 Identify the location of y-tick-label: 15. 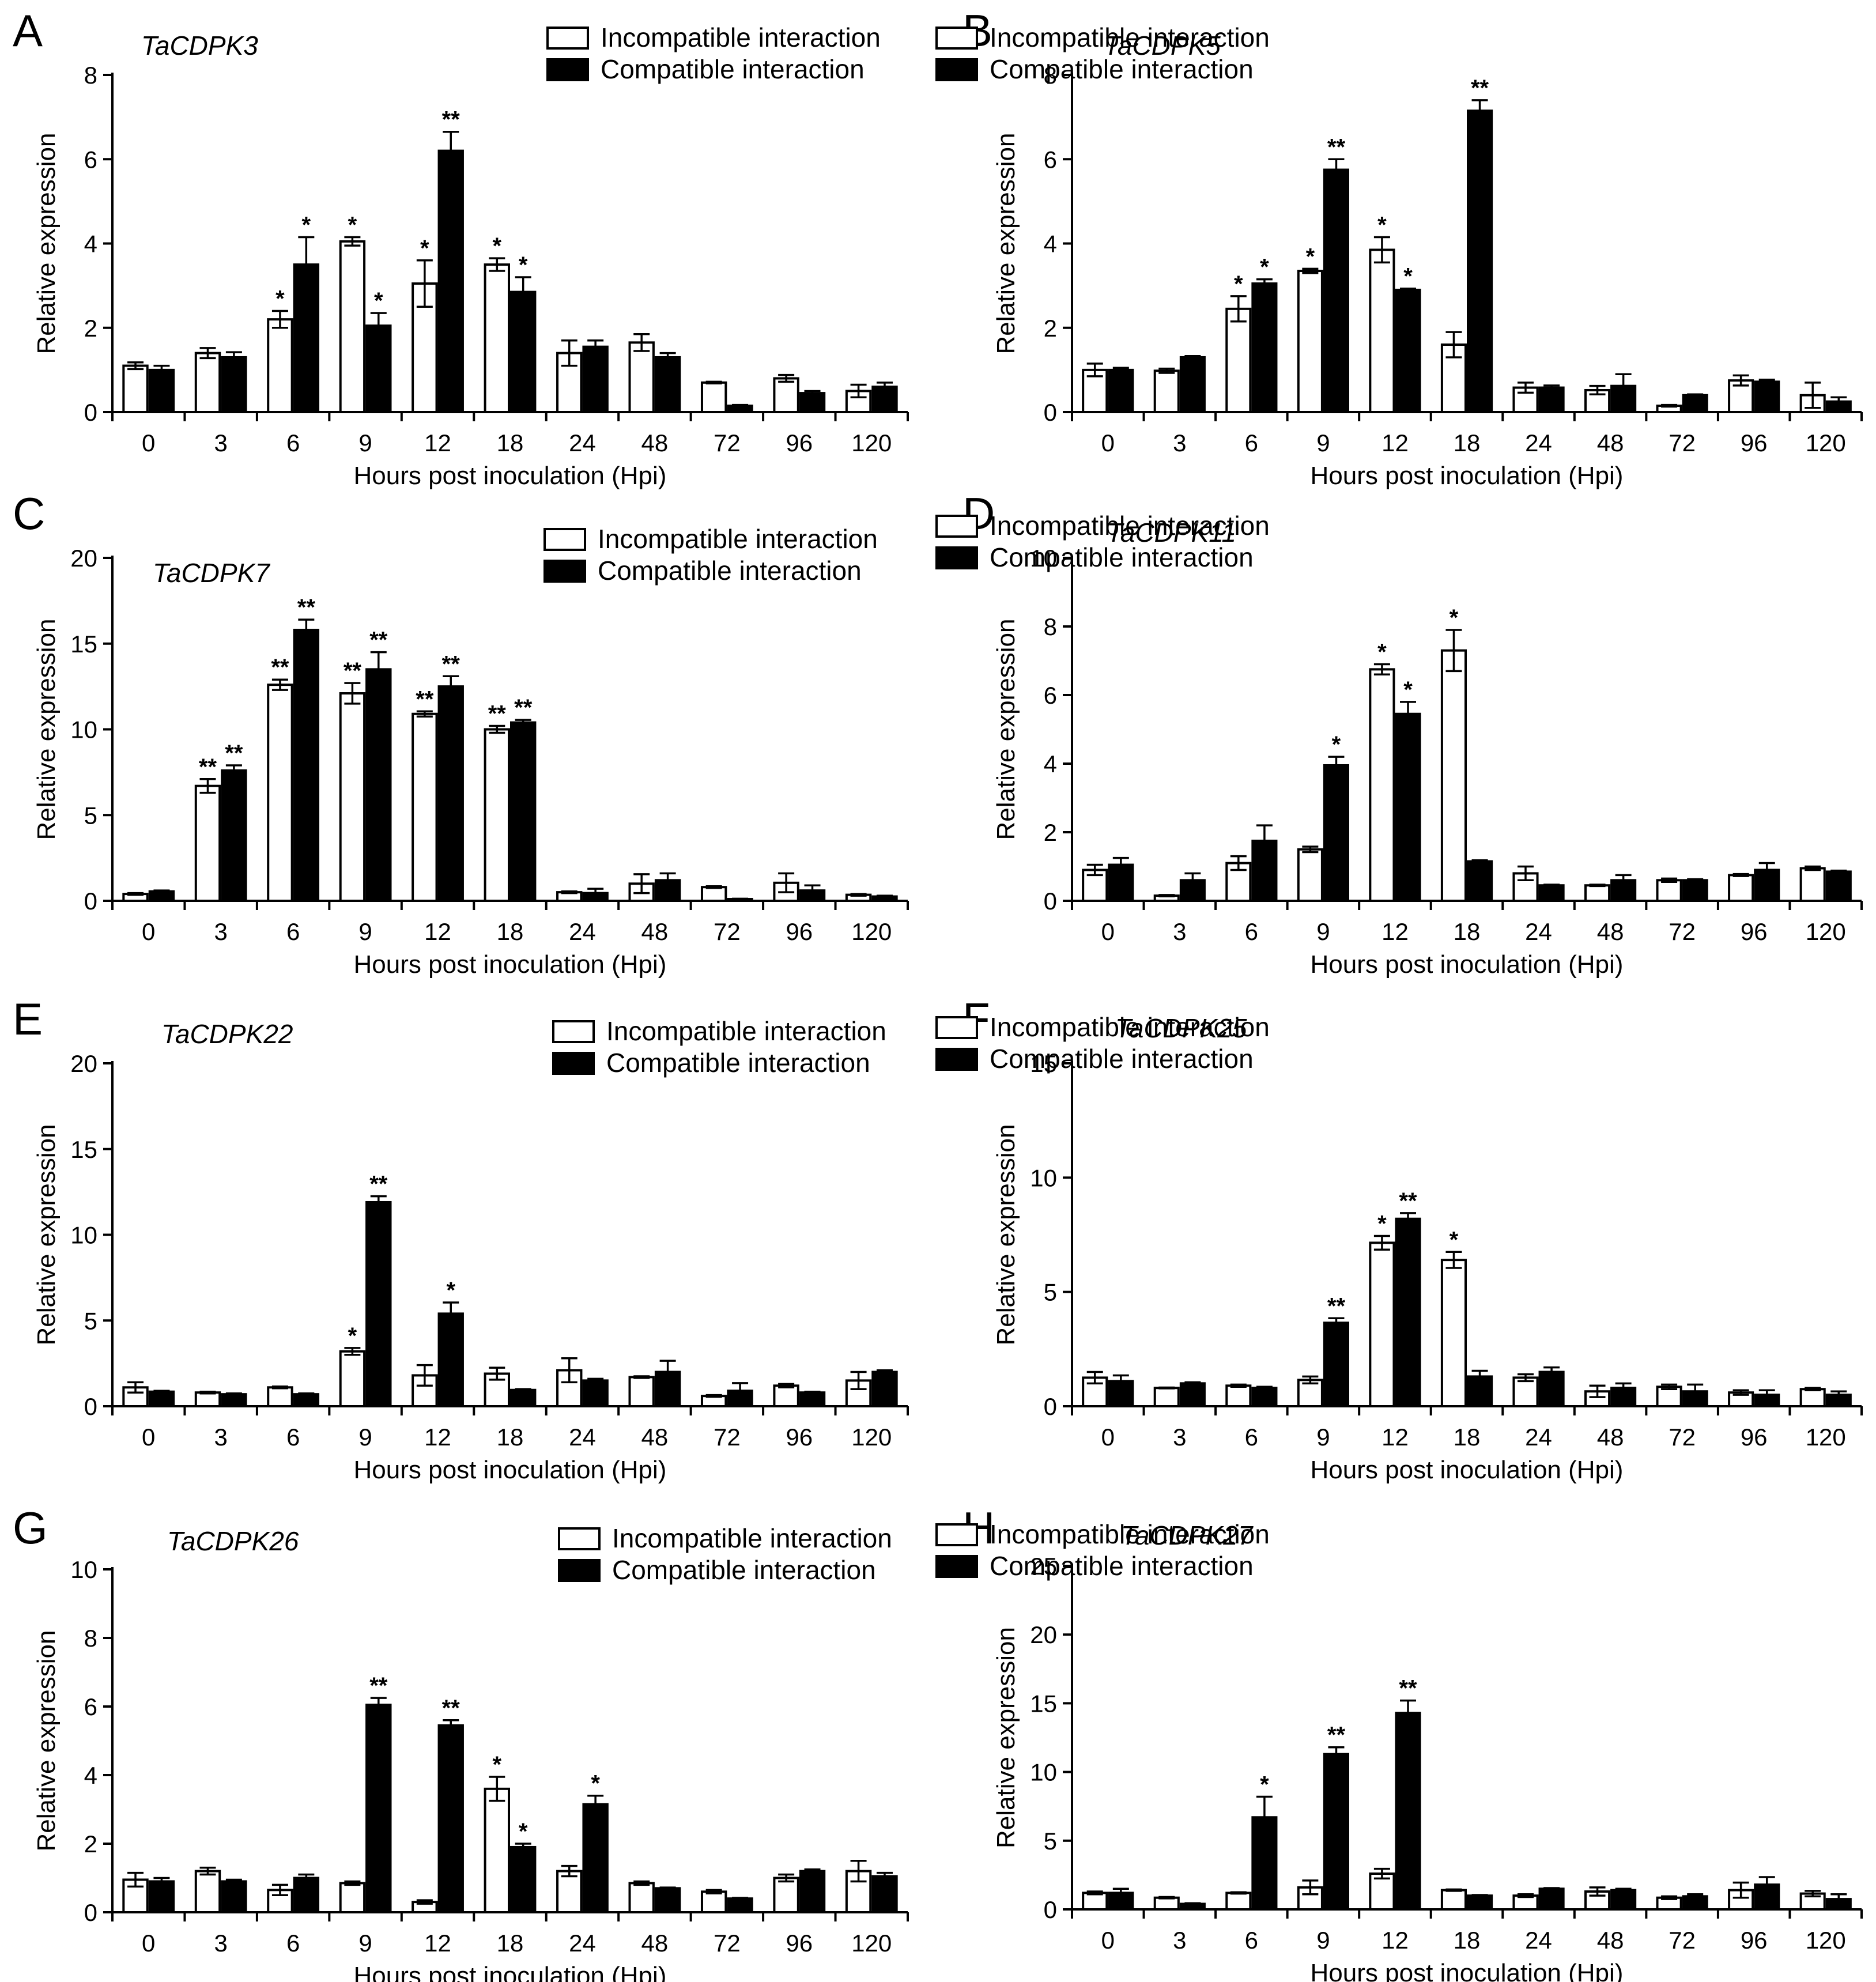
(1043, 1063).